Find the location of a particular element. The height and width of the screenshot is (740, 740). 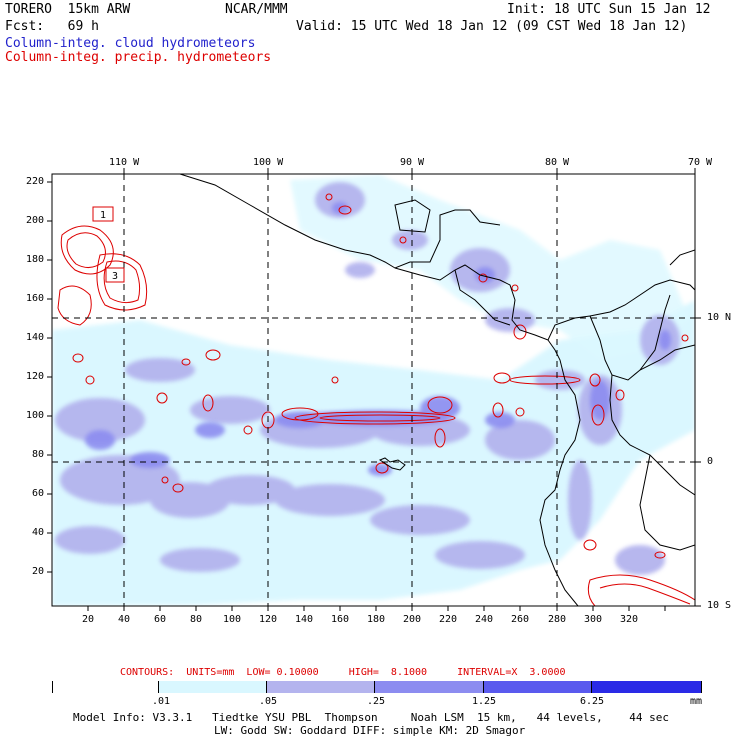

bin-label: 6.25 is located at coordinates (592, 701).